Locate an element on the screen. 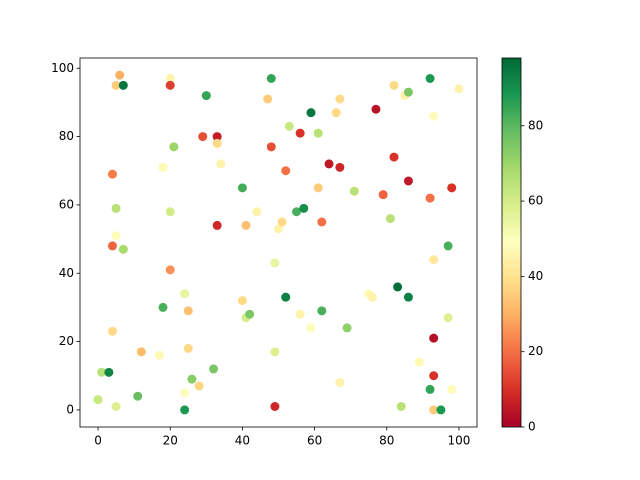 This screenshot has width=640, height=480. x-tick-label: 40 is located at coordinates (242, 441).